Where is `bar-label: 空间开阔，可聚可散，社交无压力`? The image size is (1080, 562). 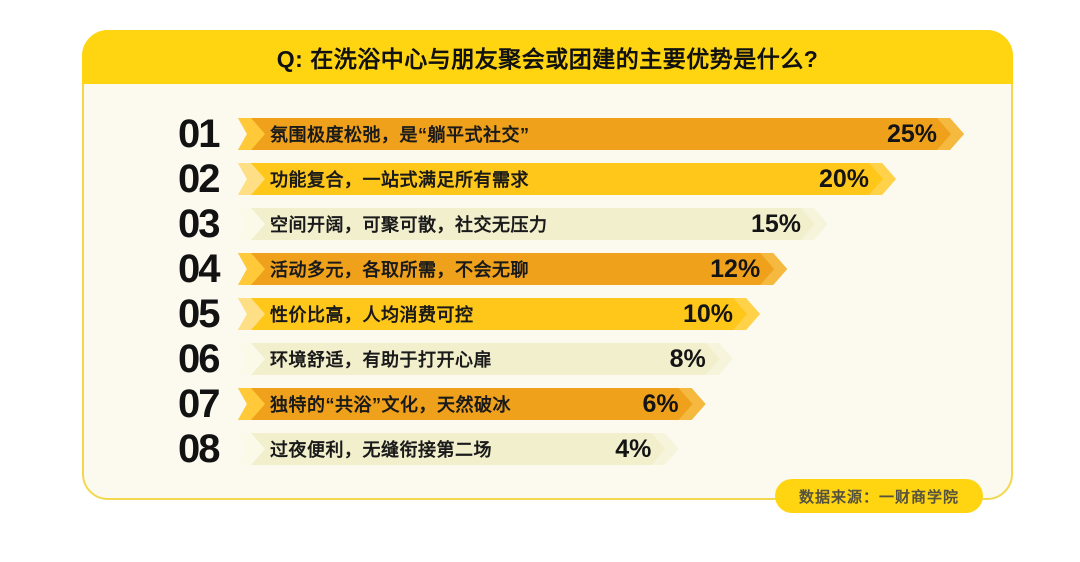
bar-label: 空间开阔，可聚可散，社交无压力 is located at coordinates (409, 225).